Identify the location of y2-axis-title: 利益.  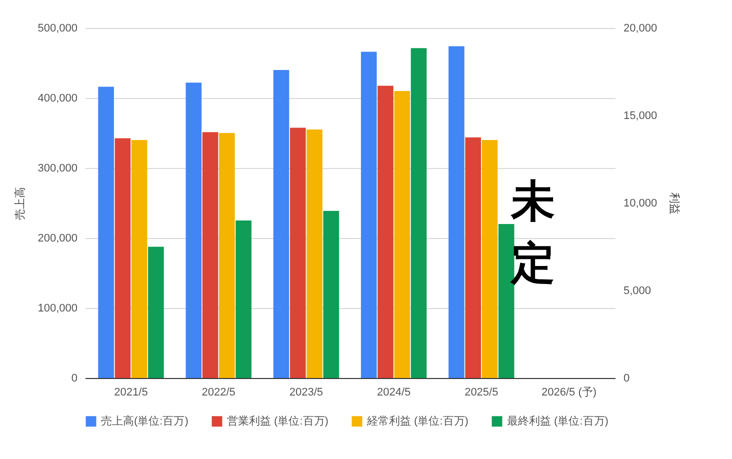
(675, 203).